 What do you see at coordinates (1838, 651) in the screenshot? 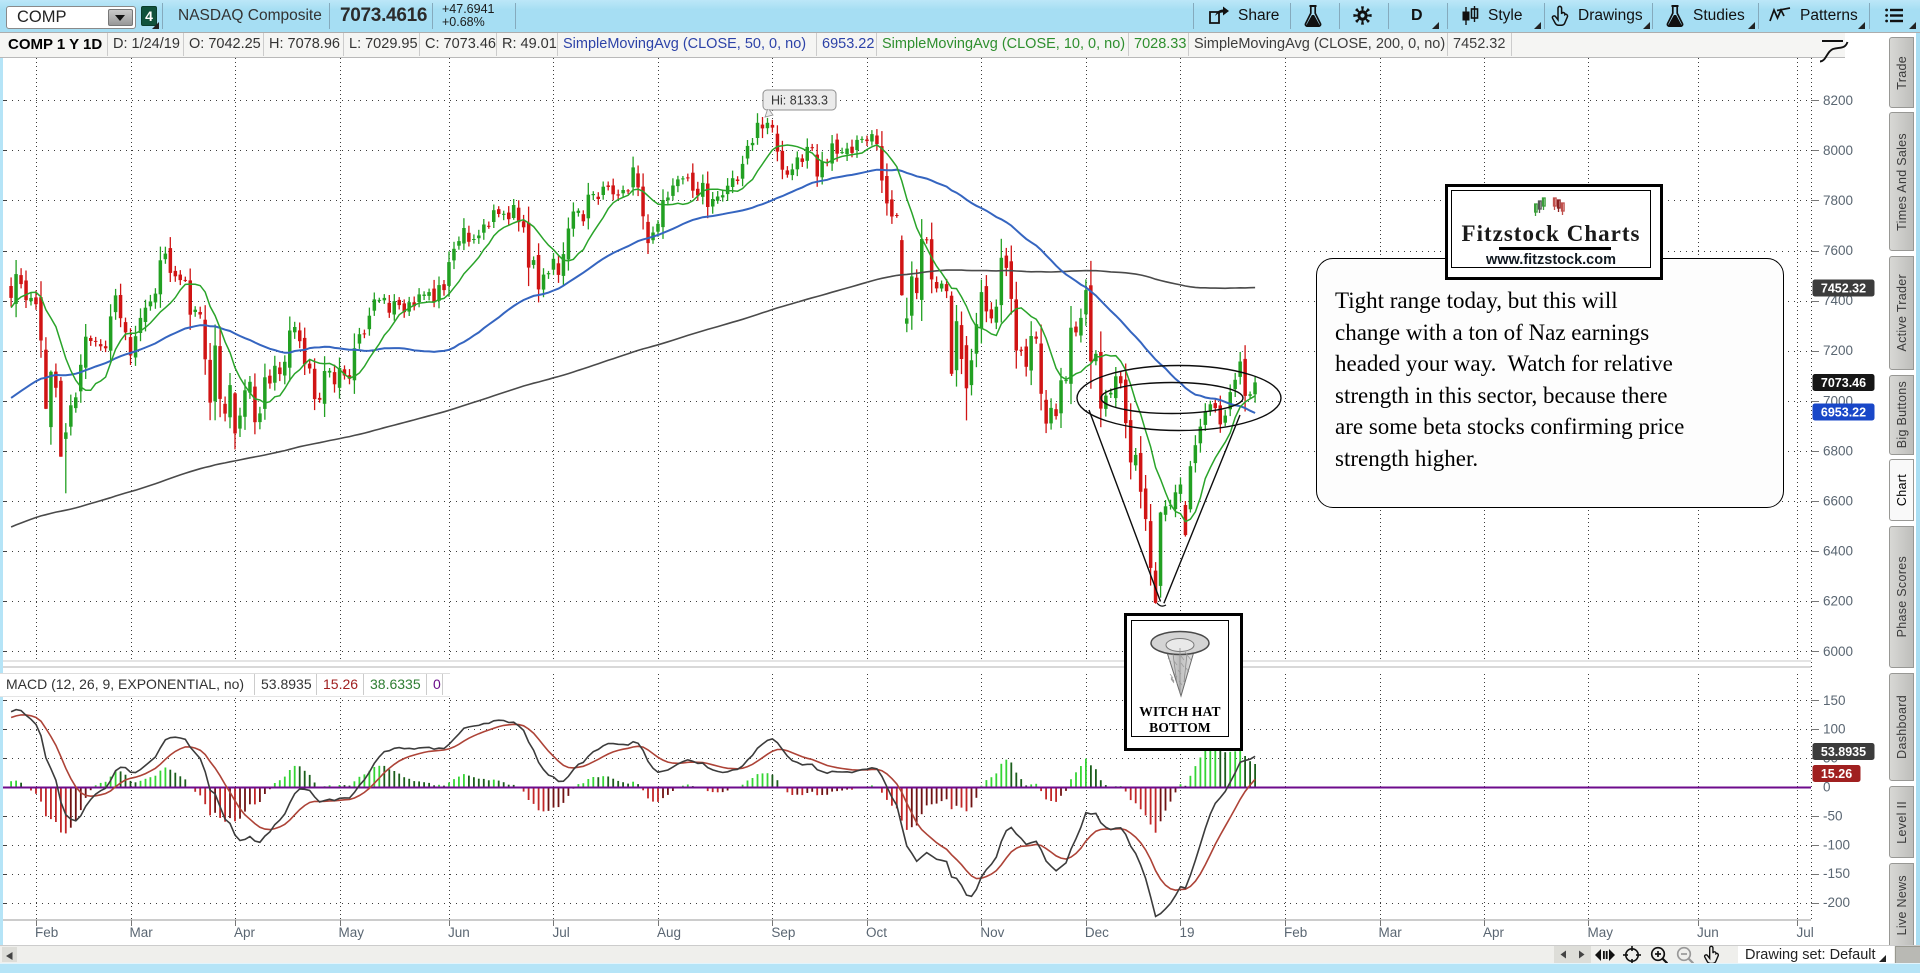
I see `svg-text: 6000` at bounding box center [1838, 651].